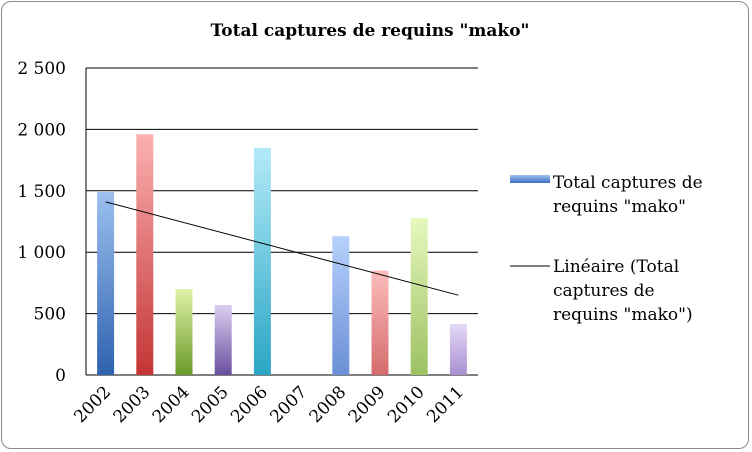 The image size is (752, 452). I want to click on x-tick-label: 2002, so click(92, 404).